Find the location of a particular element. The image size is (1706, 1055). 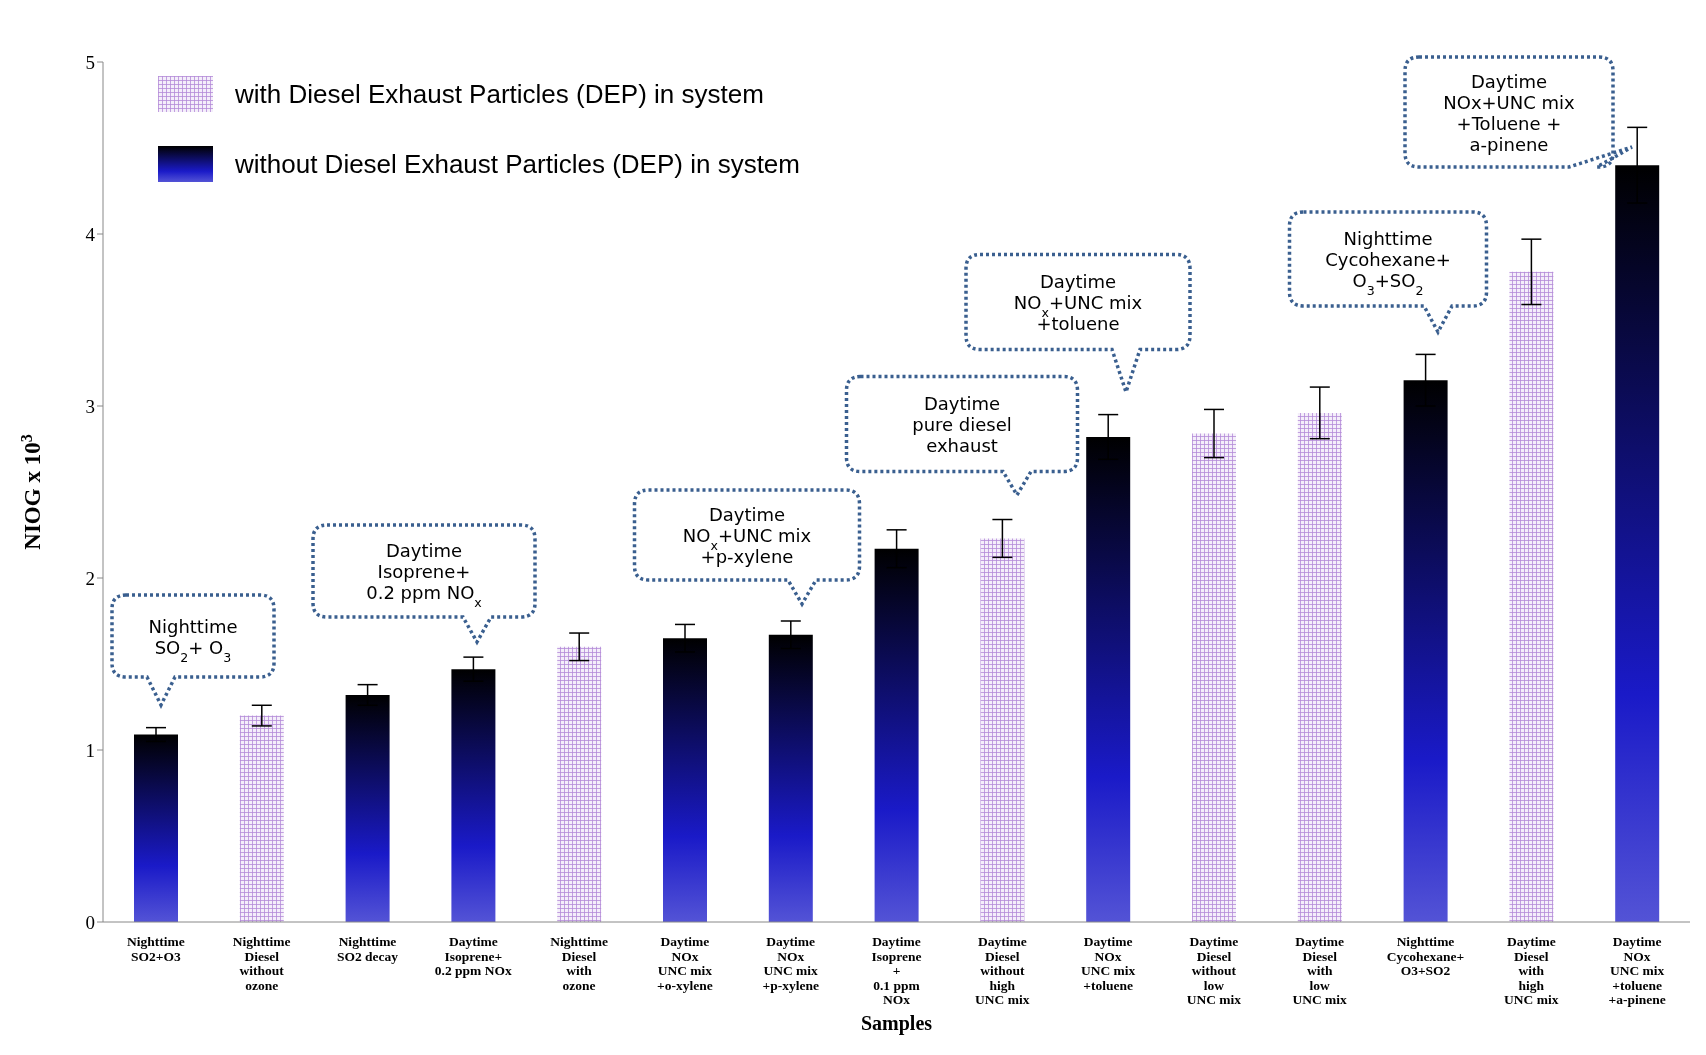

x-tick-label: Daytime Isoprene + 0.1 ppm NOx is located at coordinates (896, 970).